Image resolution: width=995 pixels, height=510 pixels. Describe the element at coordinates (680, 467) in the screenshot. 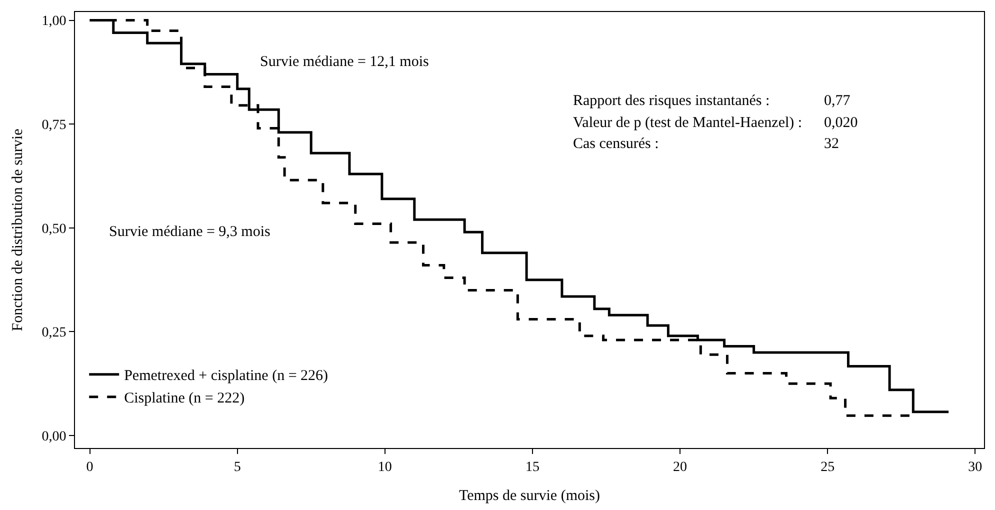

I see `x-tick-label: 20` at that location.